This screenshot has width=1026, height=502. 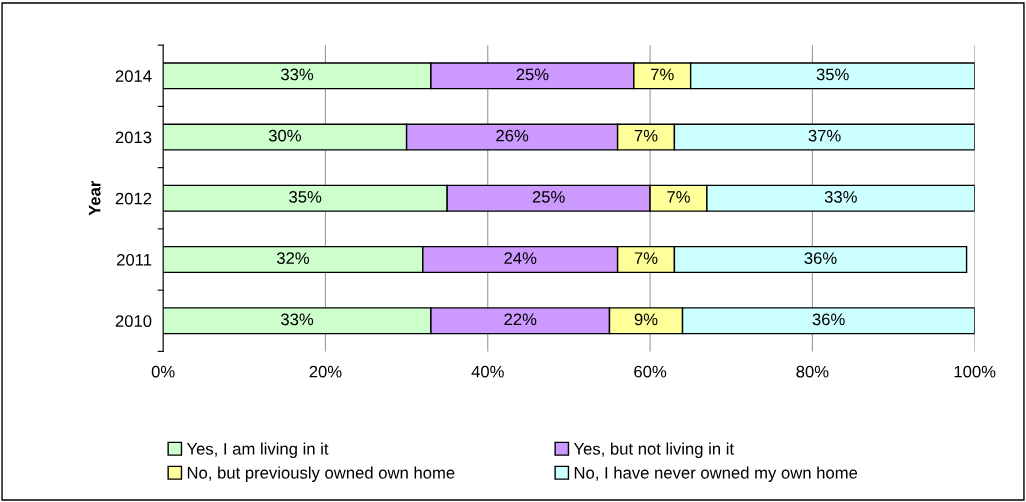 I want to click on data-label: 37%, so click(x=824, y=135).